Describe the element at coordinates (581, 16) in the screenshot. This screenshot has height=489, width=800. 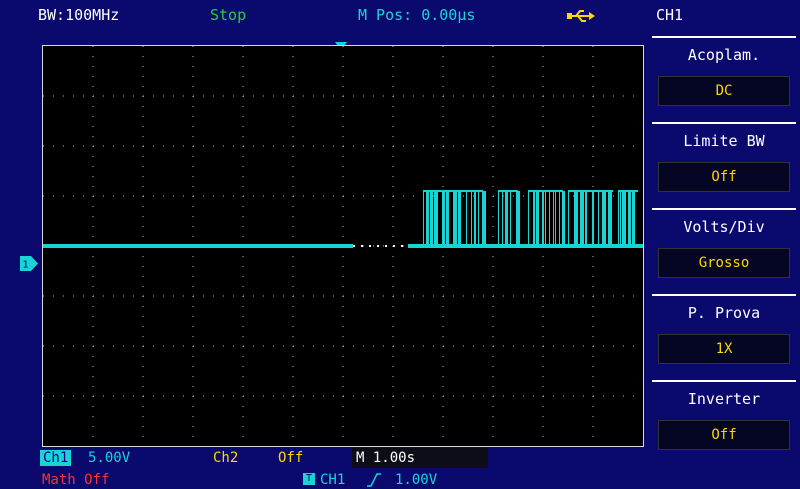
I see `usb-icon` at that location.